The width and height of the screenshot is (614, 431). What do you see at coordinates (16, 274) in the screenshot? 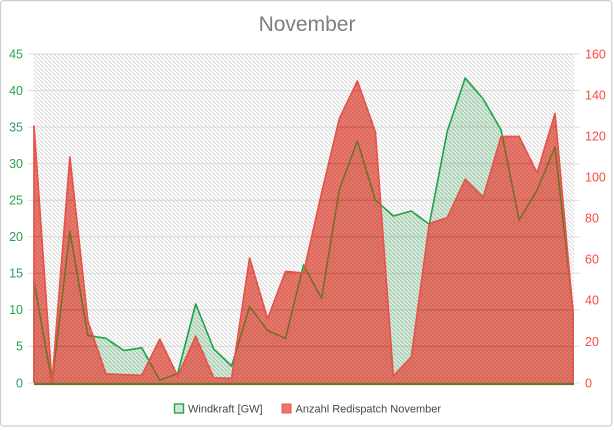
I see `svg-text: 15` at bounding box center [16, 274].